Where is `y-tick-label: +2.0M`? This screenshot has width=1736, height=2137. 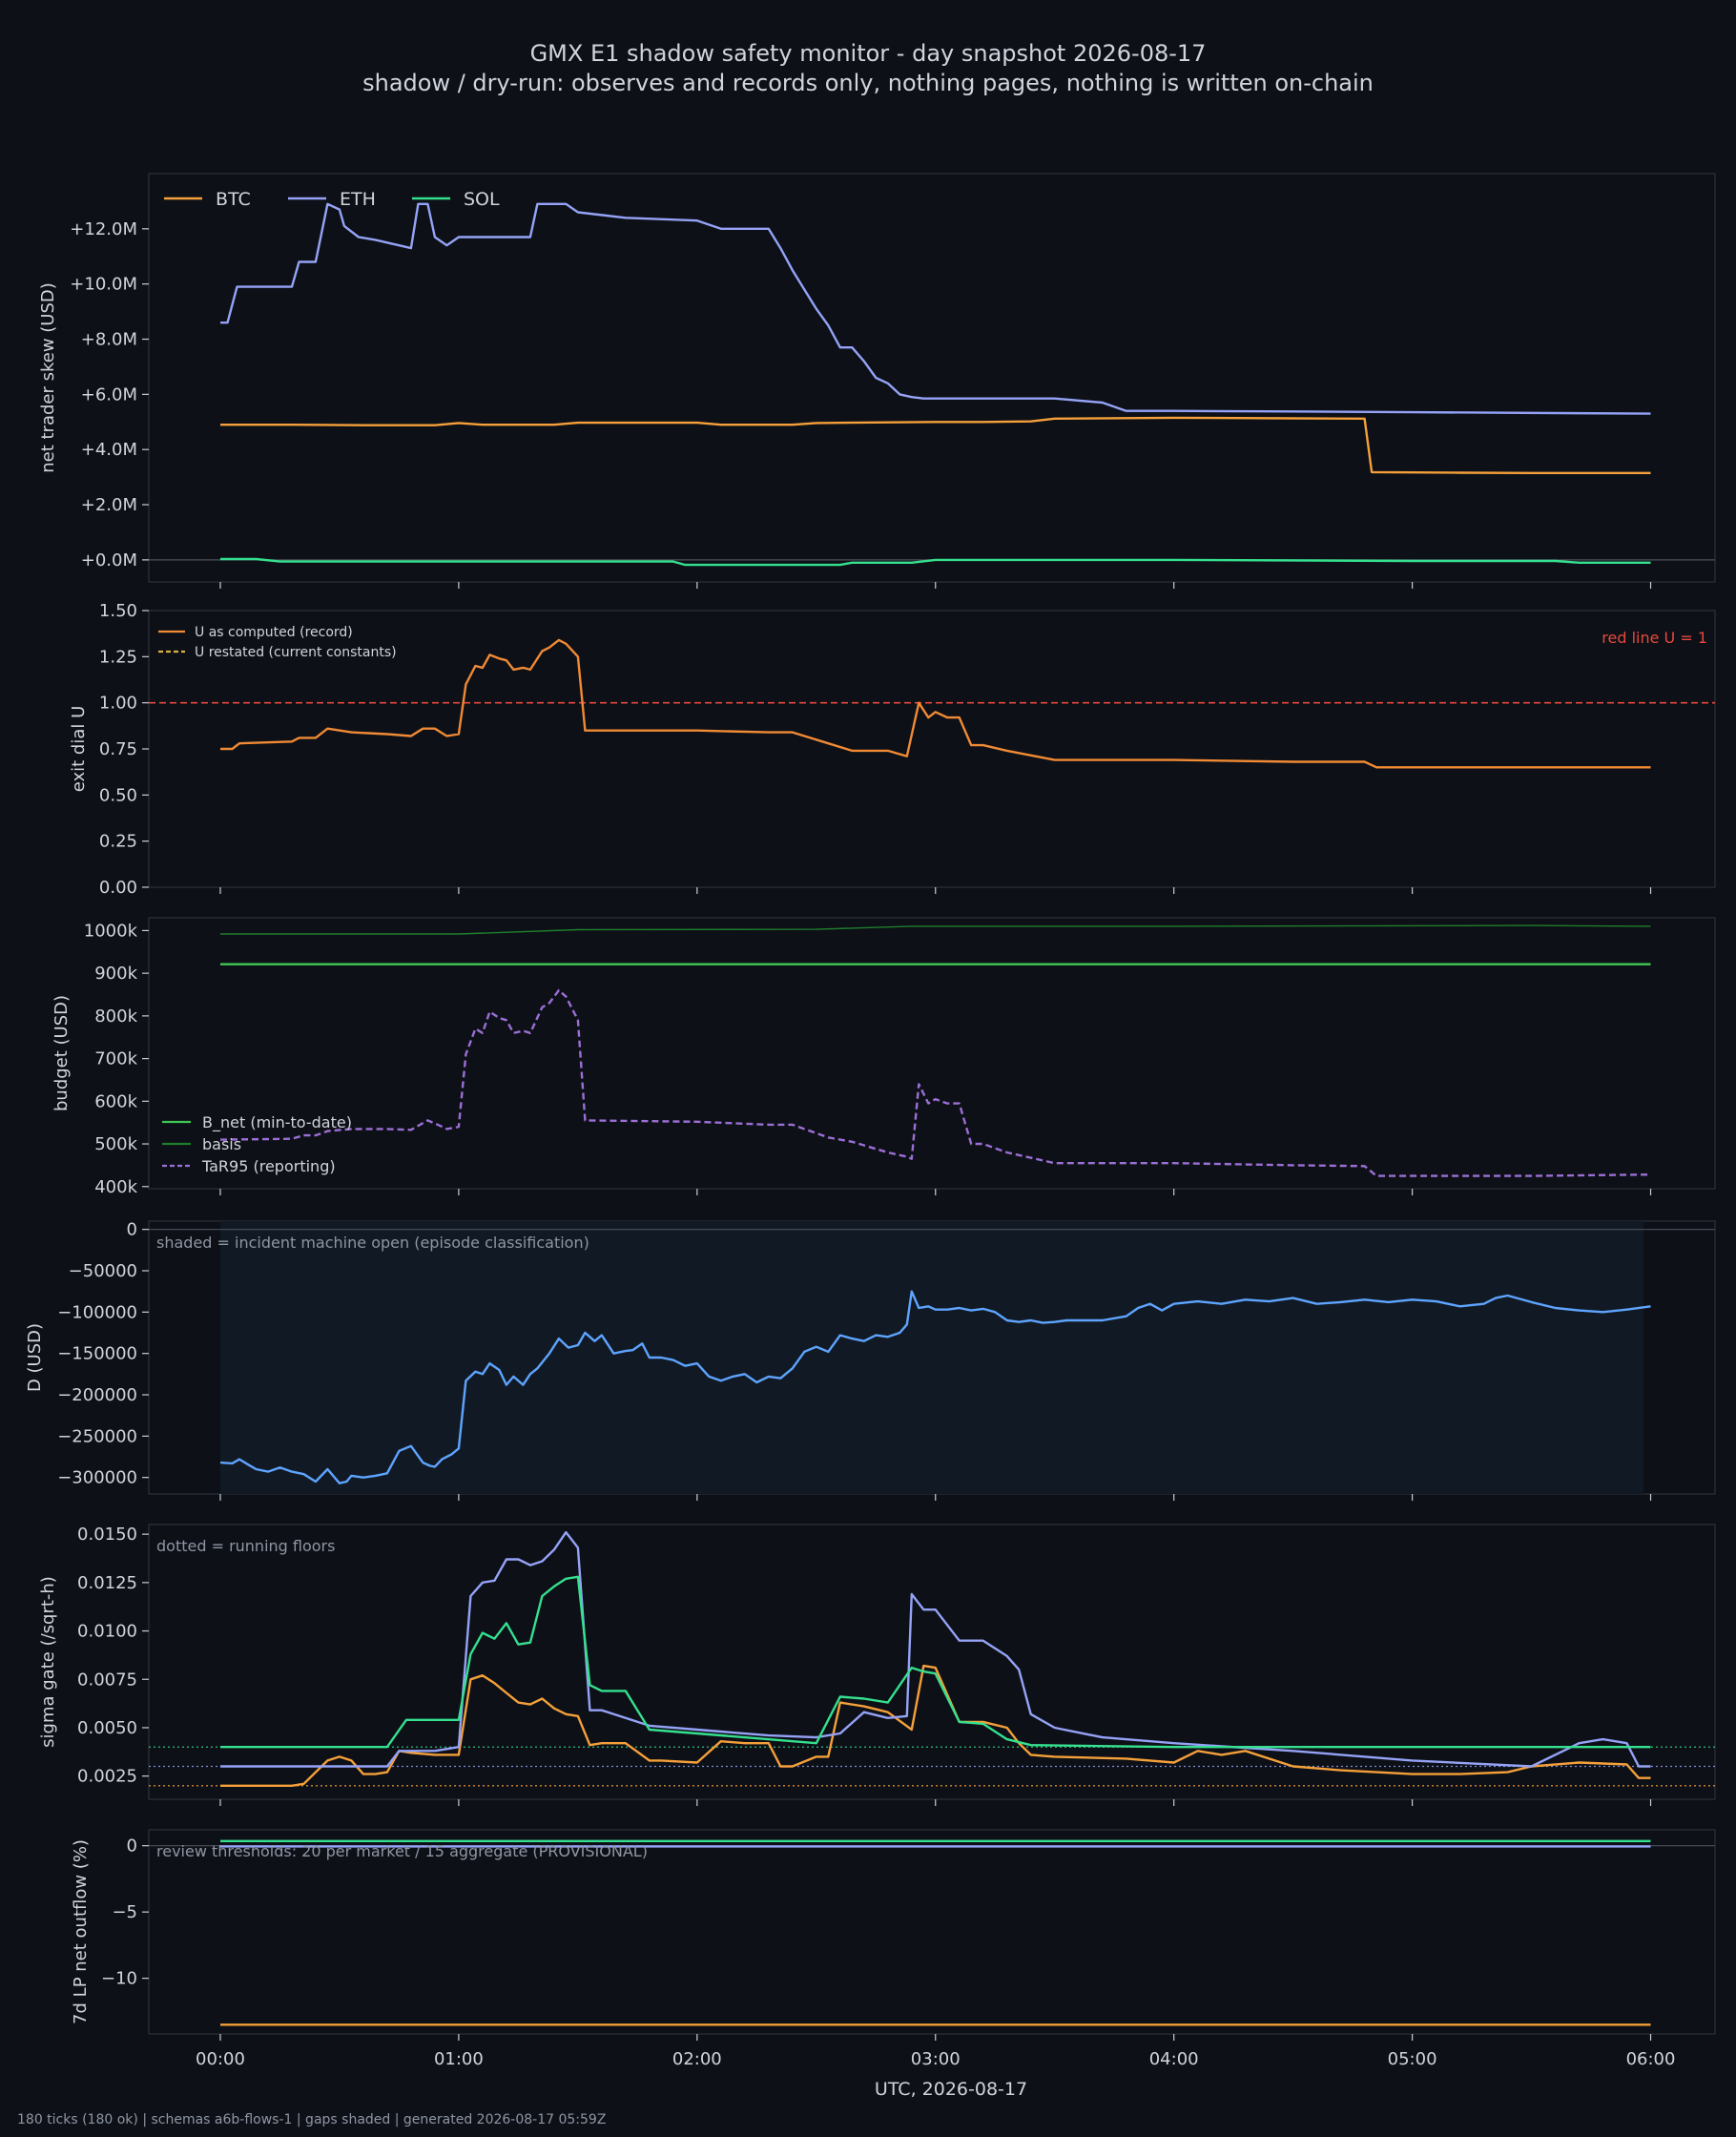 y-tick-label: +2.0M is located at coordinates (109, 505).